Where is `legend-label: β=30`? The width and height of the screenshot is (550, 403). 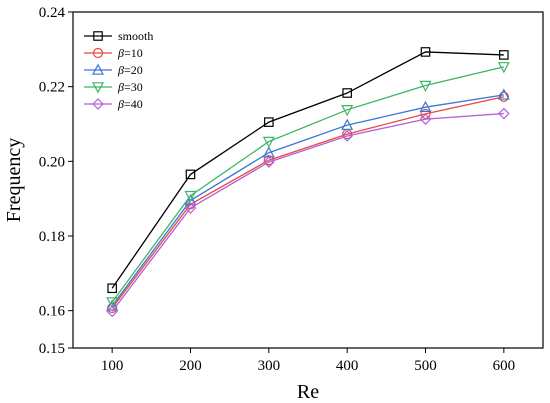
legend-label: β=30 is located at coordinates (130, 87).